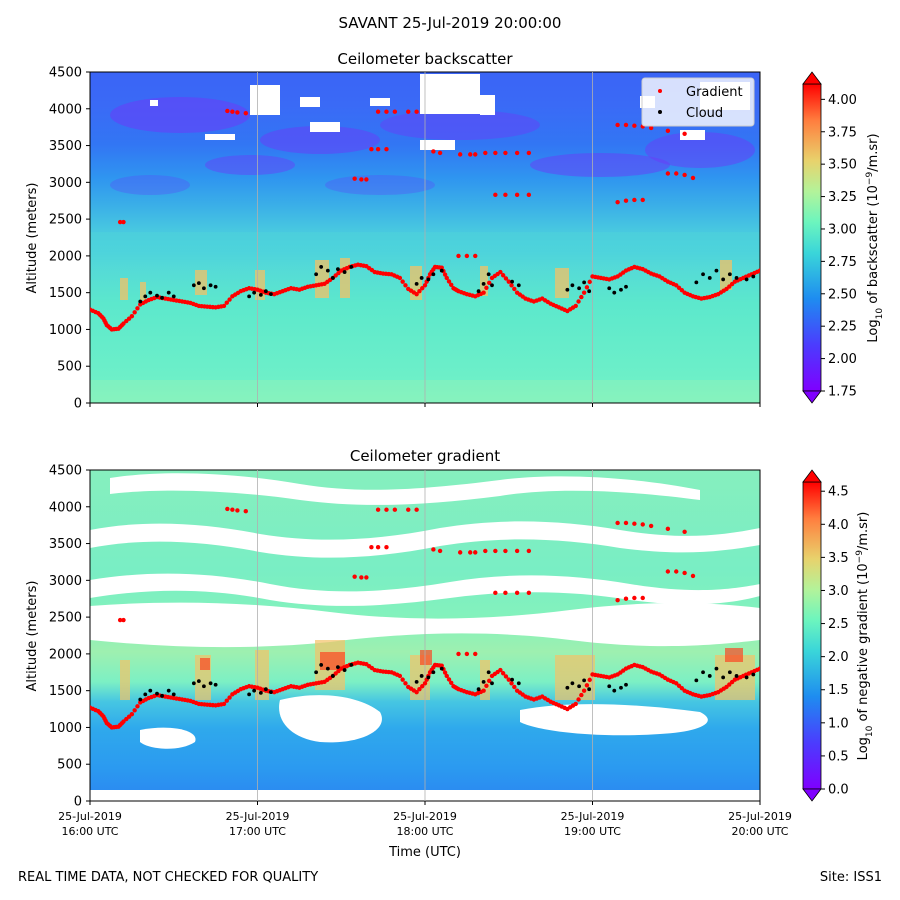 The width and height of the screenshot is (900, 900). What do you see at coordinates (168, 877) in the screenshot?
I see `quality-disclaimer: REAL TIME DATA, NOT CHECKED FOR QUALITY` at bounding box center [168, 877].